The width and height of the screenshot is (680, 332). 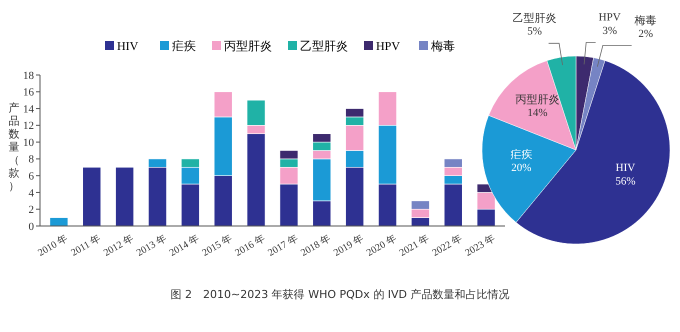 What do you see at coordinates (53, 245) in the screenshot?
I see `x-tick-label: 2010 年` at bounding box center [53, 245].